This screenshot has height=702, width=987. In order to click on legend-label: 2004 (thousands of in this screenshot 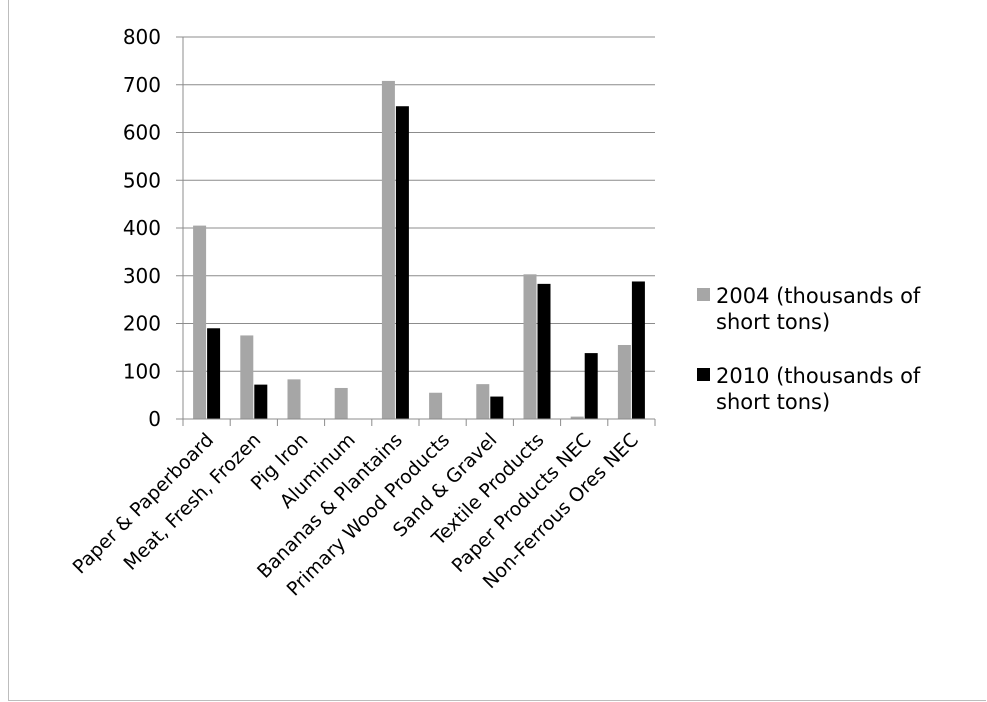, I will do `click(818, 296)`.